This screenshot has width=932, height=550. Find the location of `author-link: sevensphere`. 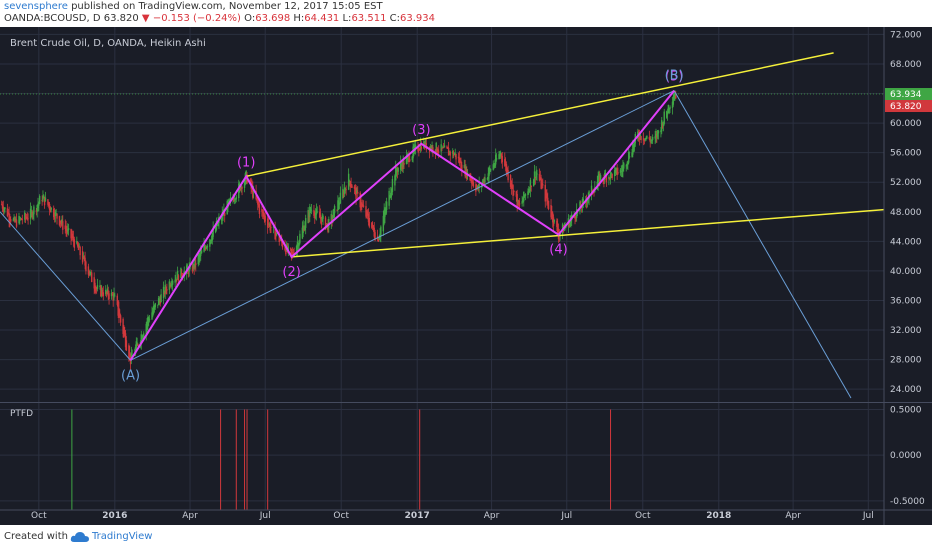

author-link: sevensphere is located at coordinates (36, 6).